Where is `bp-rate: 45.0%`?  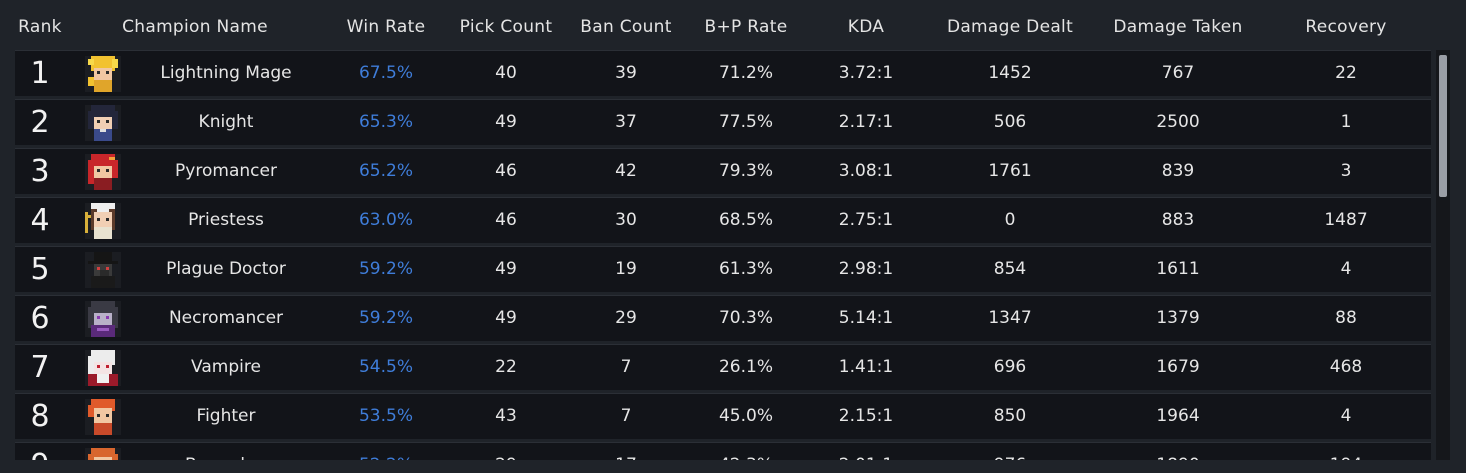
bp-rate: 45.0% is located at coordinates (746, 416).